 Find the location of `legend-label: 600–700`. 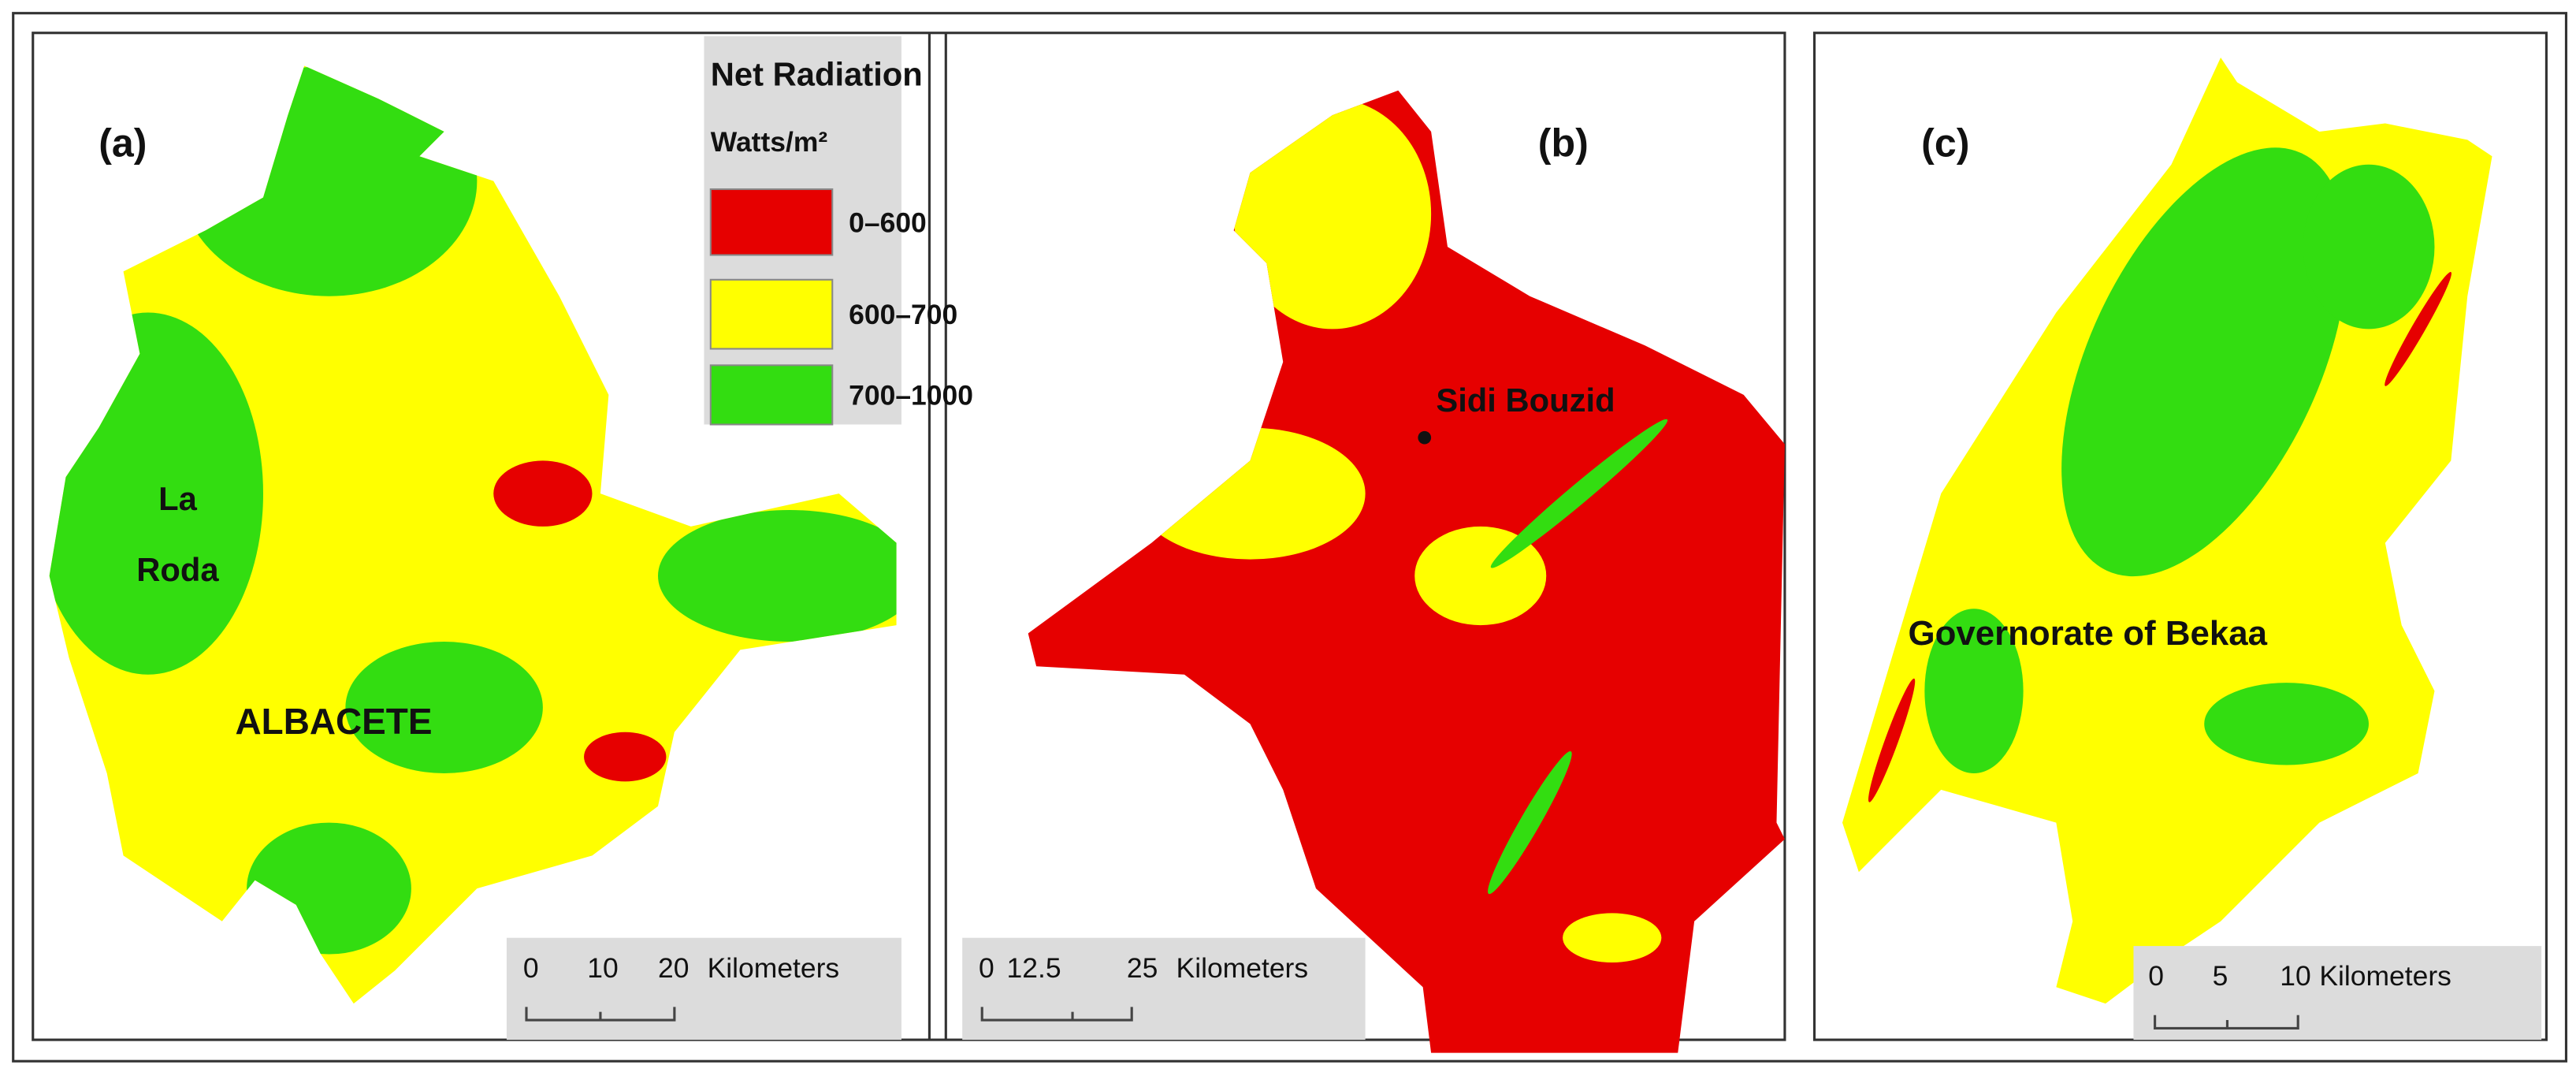

legend-label: 600–700 is located at coordinates (903, 314).